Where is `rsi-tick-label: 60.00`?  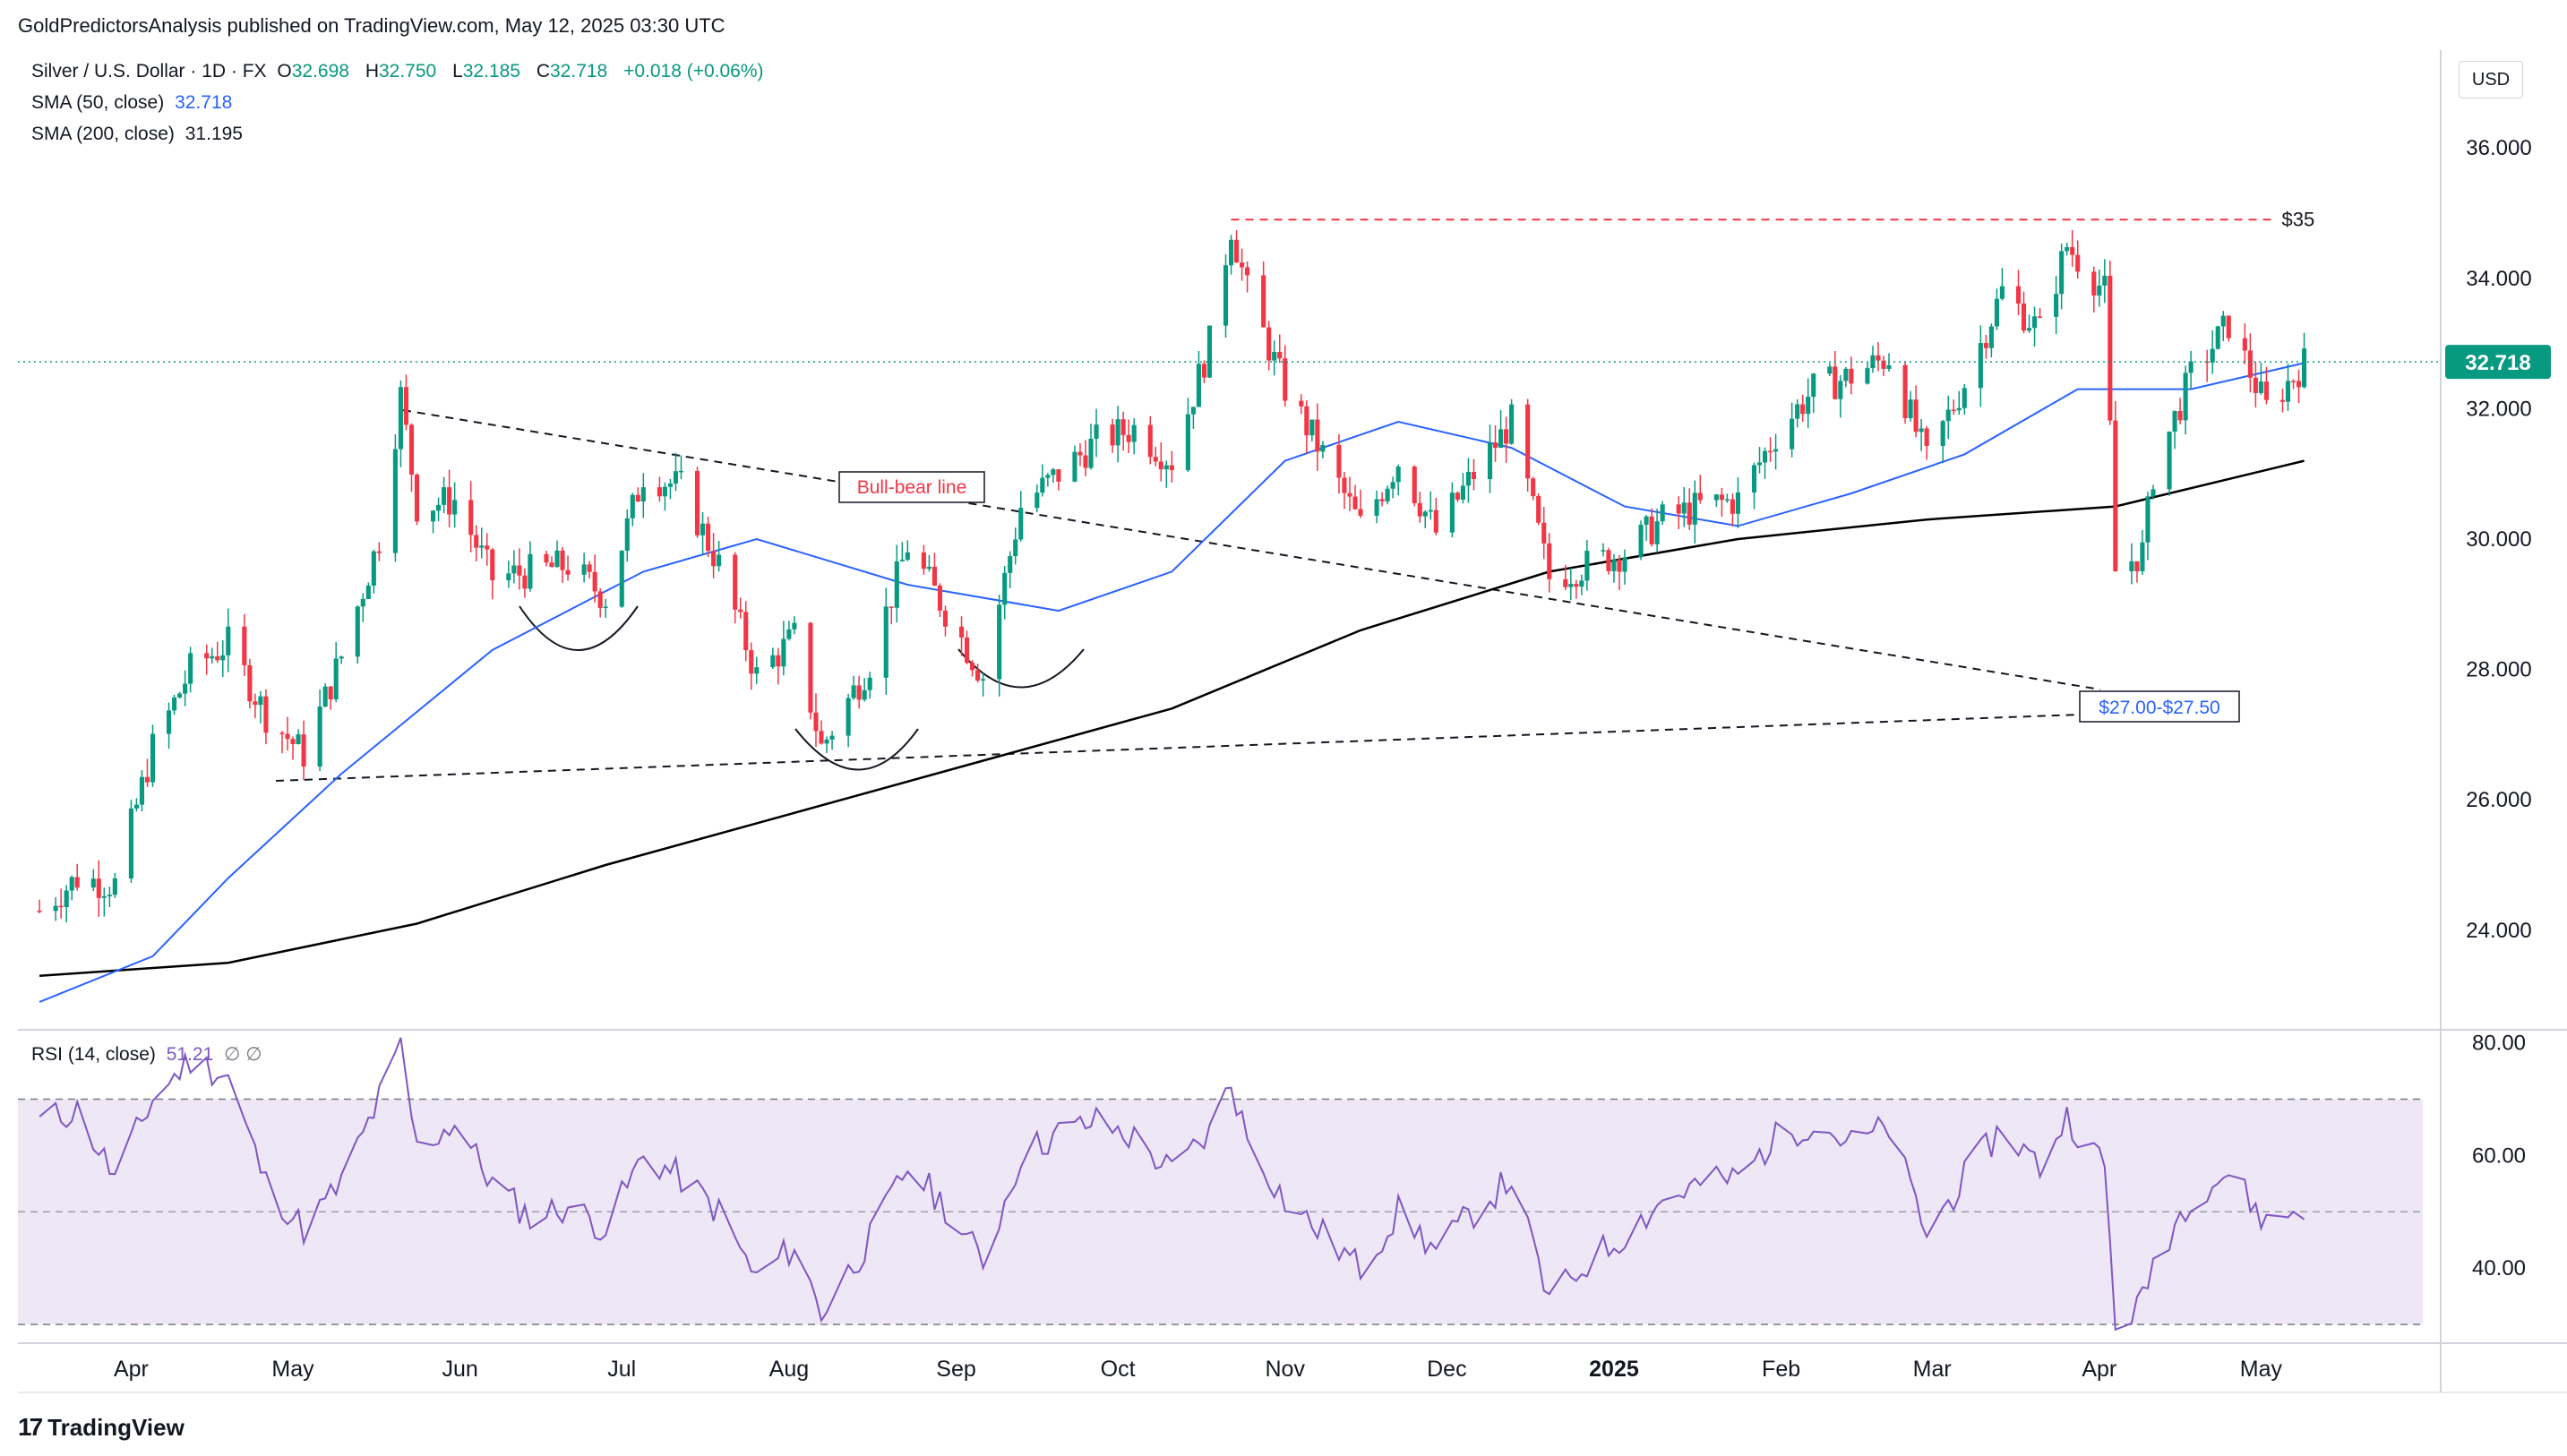
rsi-tick-label: 60.00 is located at coordinates (2499, 1155).